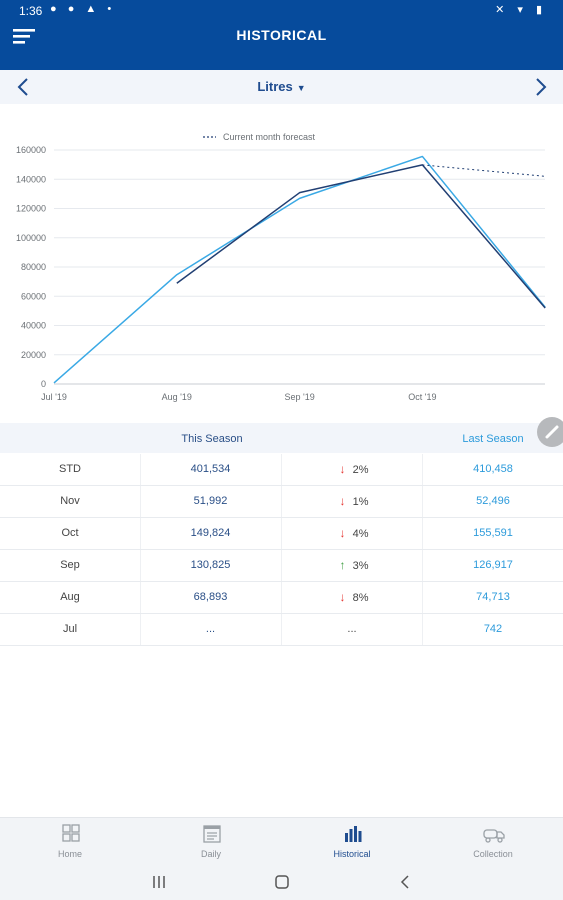  What do you see at coordinates (342, 565) in the screenshot?
I see `arrow-up-icon: ↑` at bounding box center [342, 565].